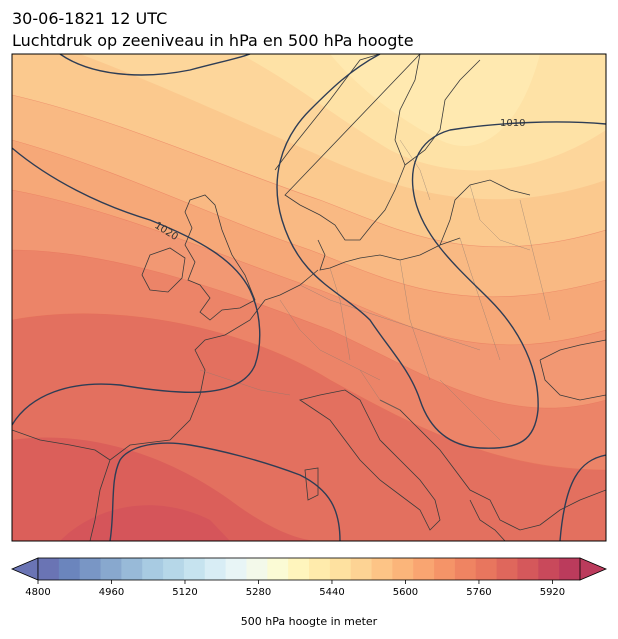  Describe the element at coordinates (512, 123) in the screenshot. I see `isobar-label-1010: 1010` at that location.